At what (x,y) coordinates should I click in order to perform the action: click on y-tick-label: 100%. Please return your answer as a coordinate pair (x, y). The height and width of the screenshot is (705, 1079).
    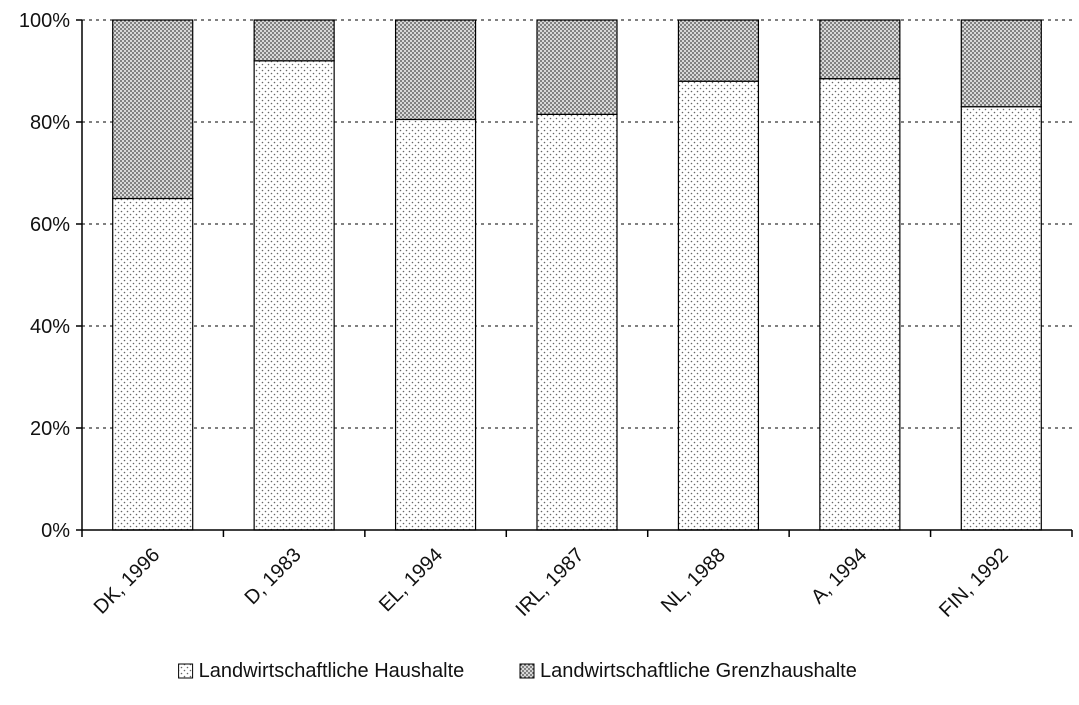
    Looking at the image, I should click on (44, 21).